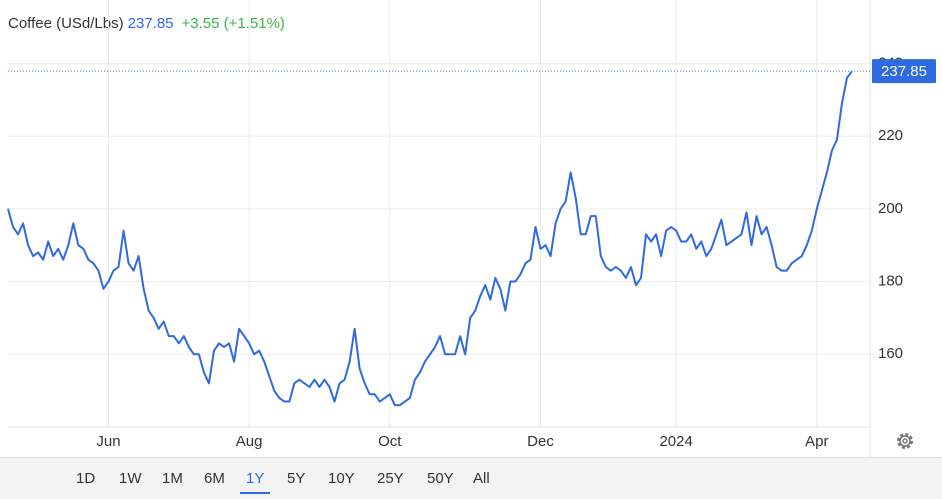 The height and width of the screenshot is (499, 942). What do you see at coordinates (108, 441) in the screenshot?
I see `x-tick-label: Jun` at bounding box center [108, 441].